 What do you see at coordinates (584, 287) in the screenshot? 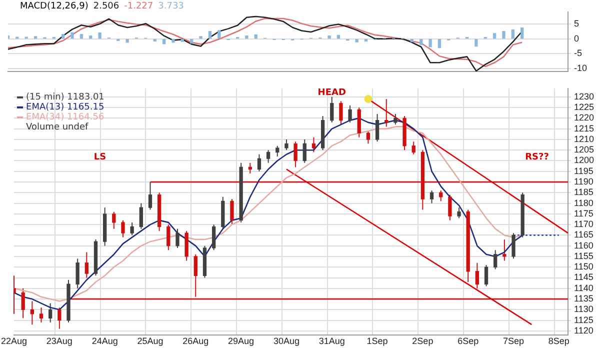
I see `y-tick-label: 1140` at bounding box center [584, 287].